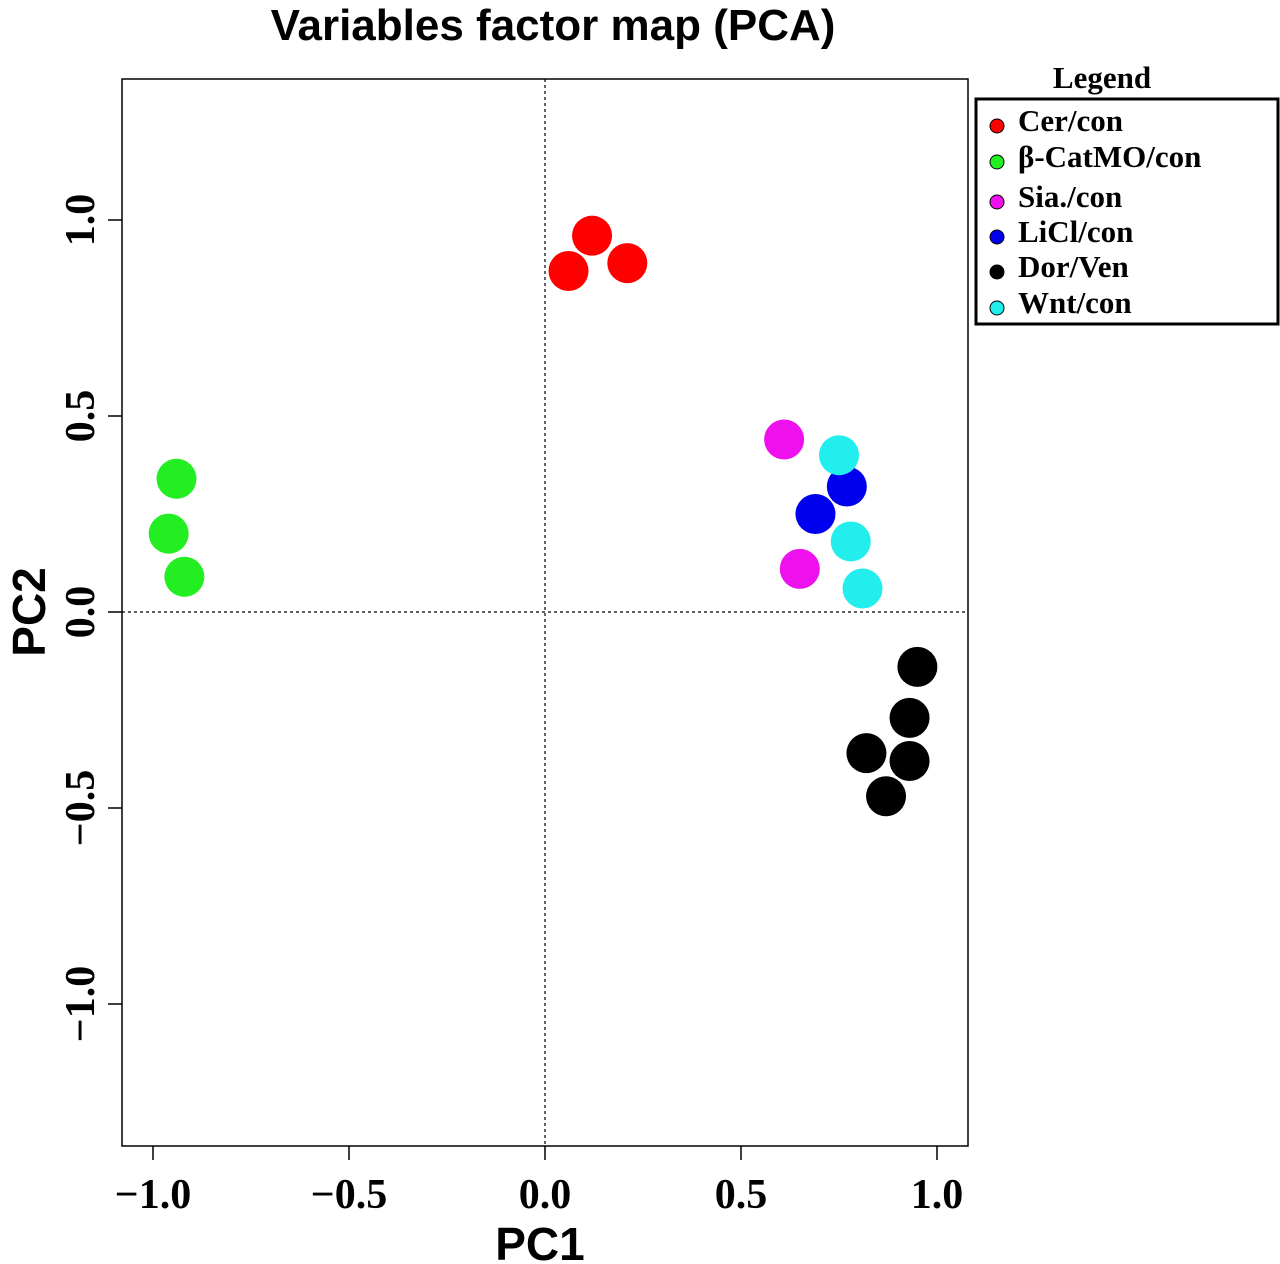 The height and width of the screenshot is (1264, 1280). Describe the element at coordinates (937, 1195) in the screenshot. I see `x-tick-label: 1.0` at that location.